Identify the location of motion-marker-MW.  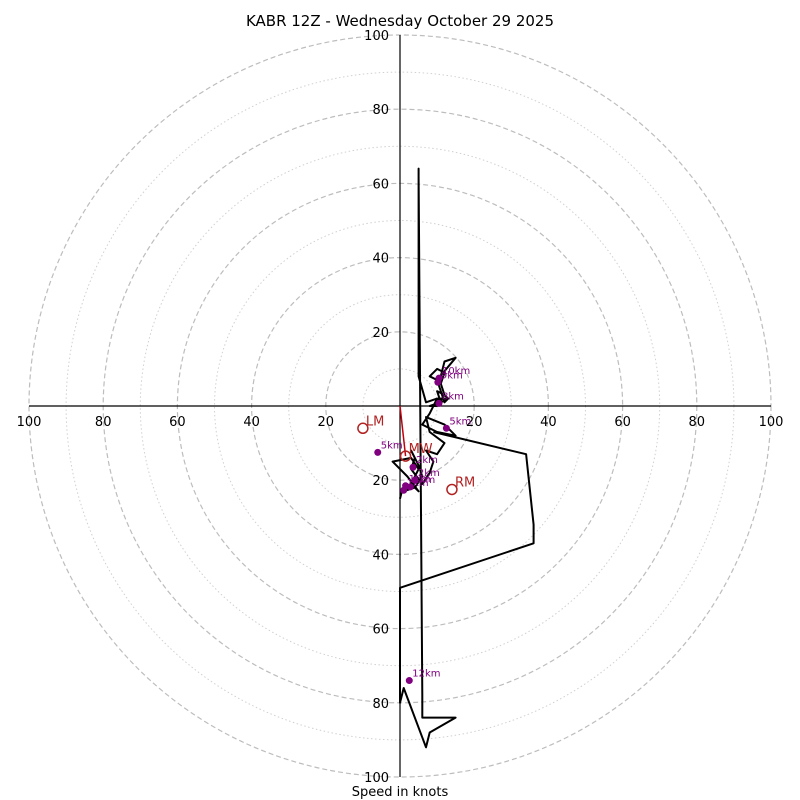
(405, 456).